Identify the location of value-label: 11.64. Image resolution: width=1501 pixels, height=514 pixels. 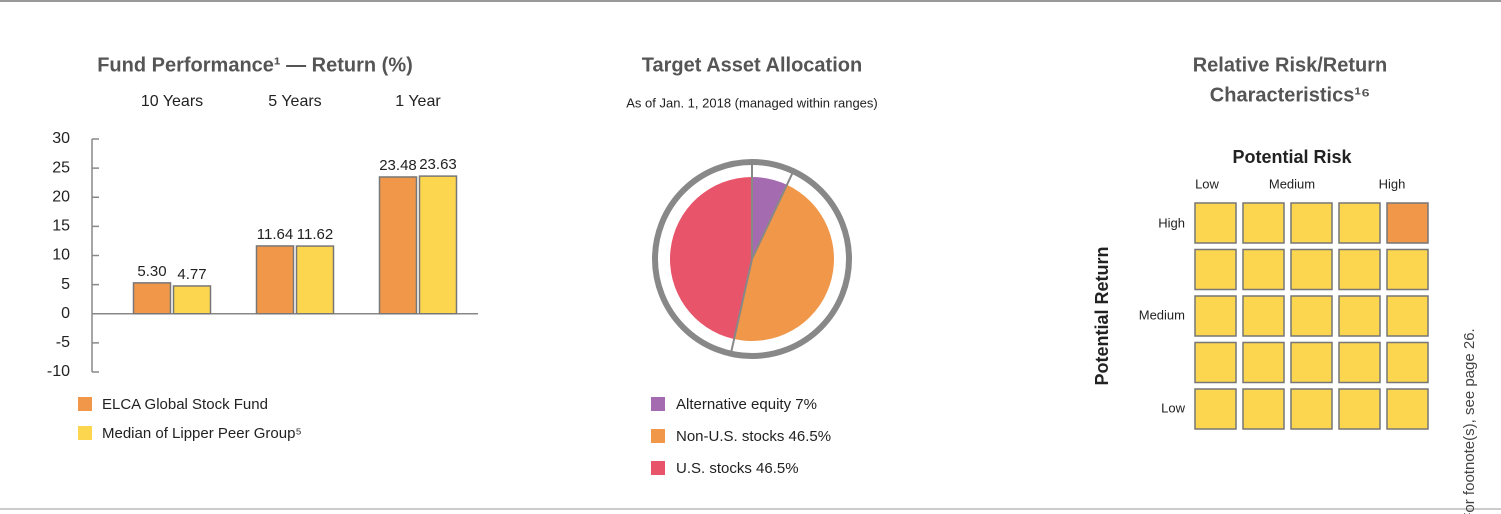
(275, 234).